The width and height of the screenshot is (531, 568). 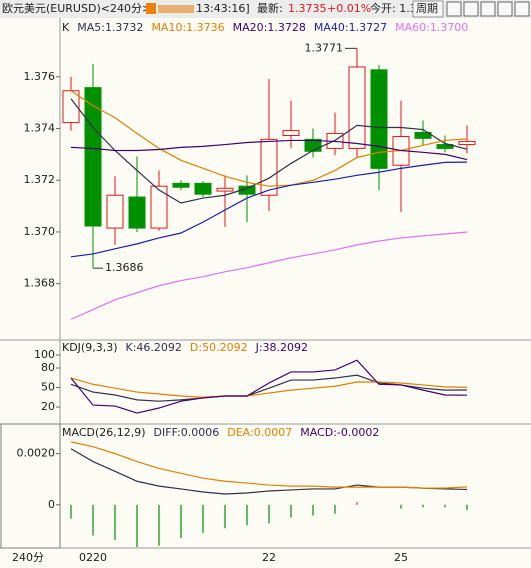 What do you see at coordinates (36, 453) in the screenshot?
I see `y-tick-label: 0.0020` at bounding box center [36, 453].